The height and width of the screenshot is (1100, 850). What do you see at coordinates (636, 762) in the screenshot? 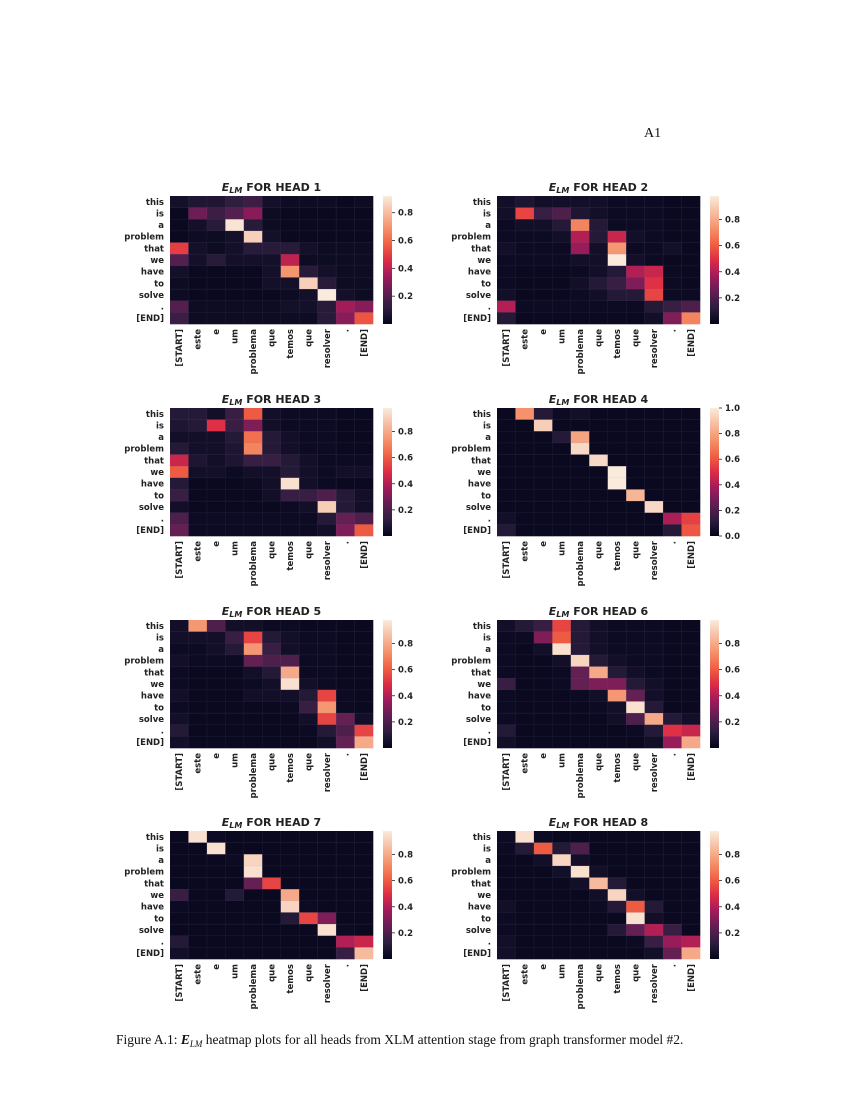
I see `col-tick-label: que` at bounding box center [636, 762].